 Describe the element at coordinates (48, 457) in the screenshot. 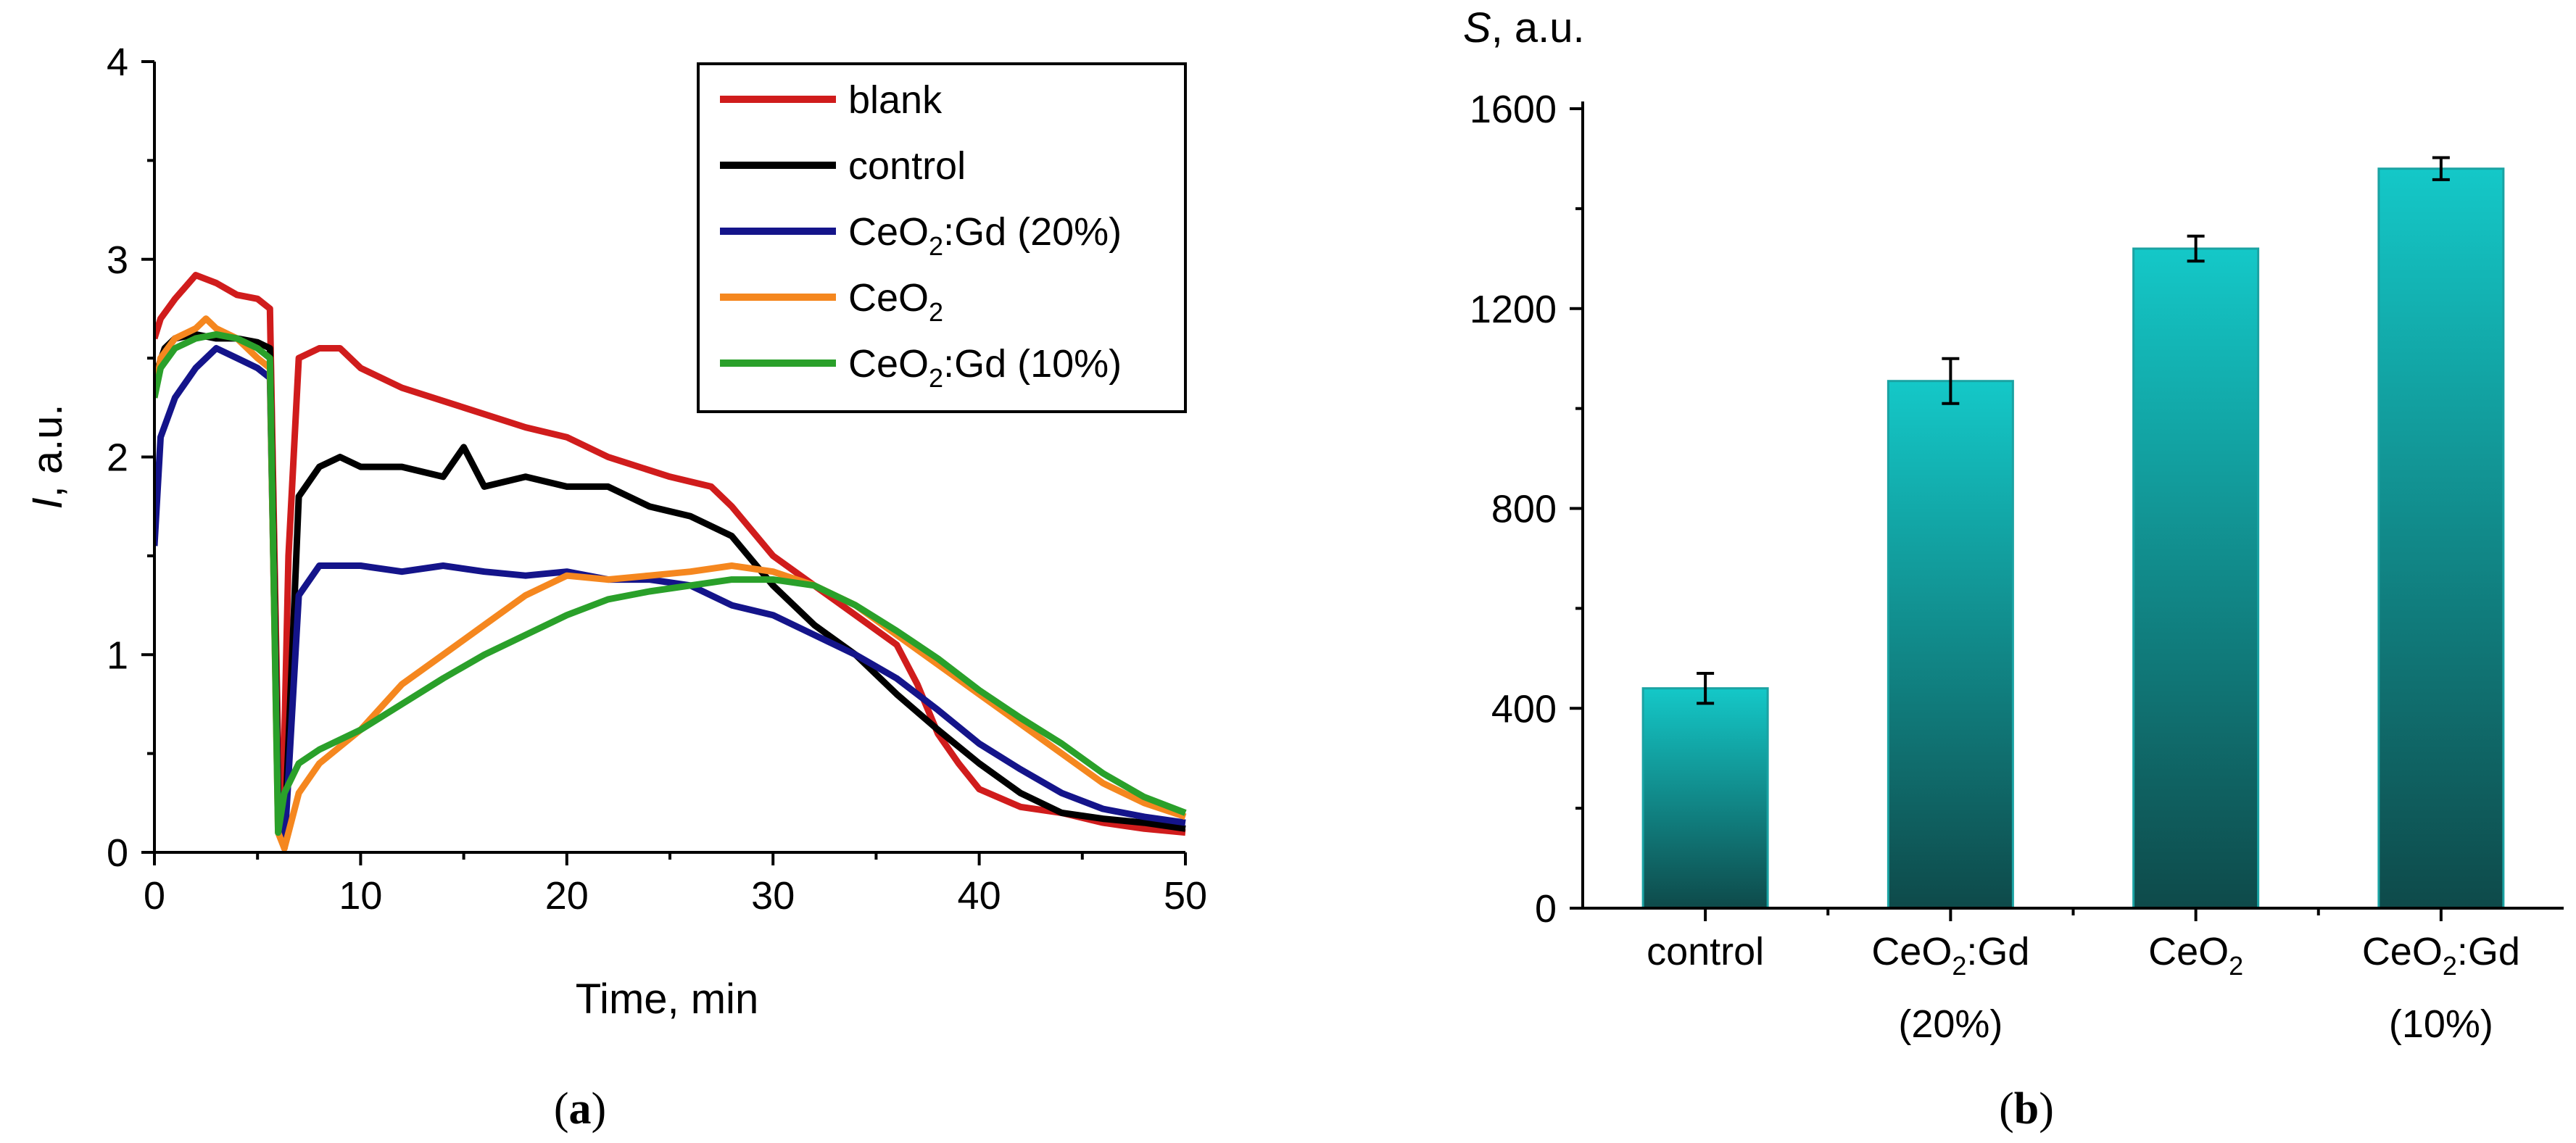

I see `y-axis-title: I, a.u.` at that location.